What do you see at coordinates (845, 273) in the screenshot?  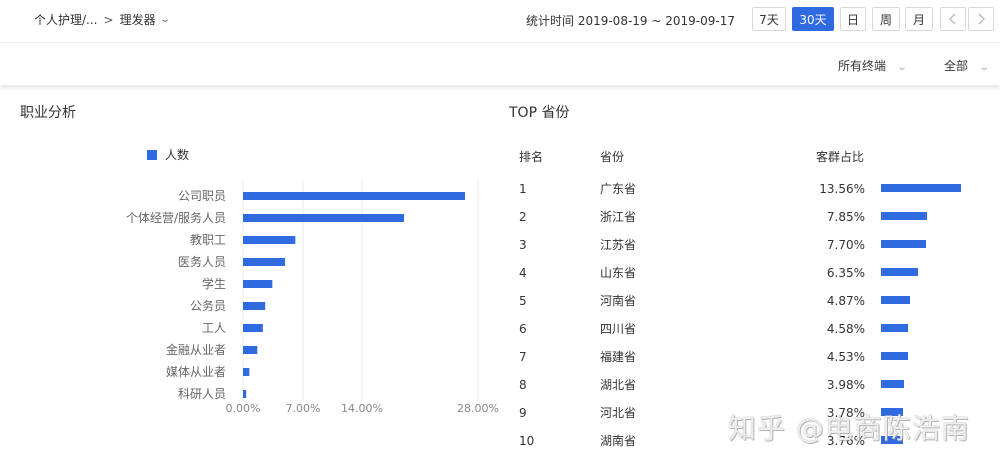 I see `share-cell: 6.35%` at bounding box center [845, 273].